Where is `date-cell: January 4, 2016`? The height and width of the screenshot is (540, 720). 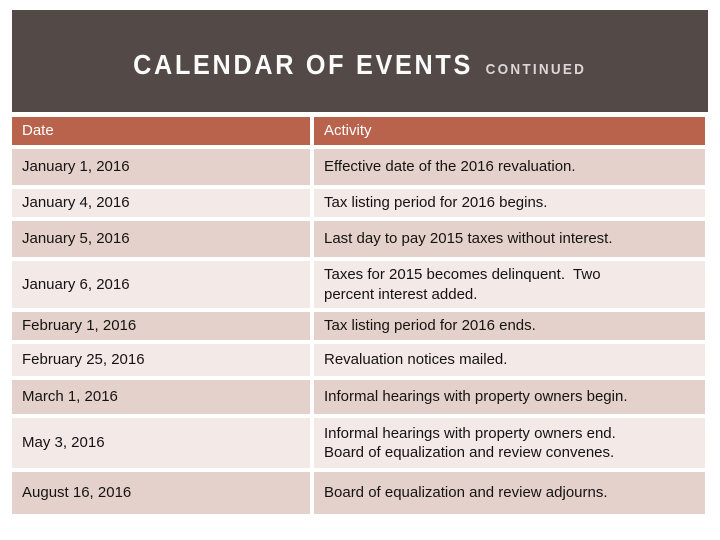
date-cell: January 4, 2016 is located at coordinates (161, 202).